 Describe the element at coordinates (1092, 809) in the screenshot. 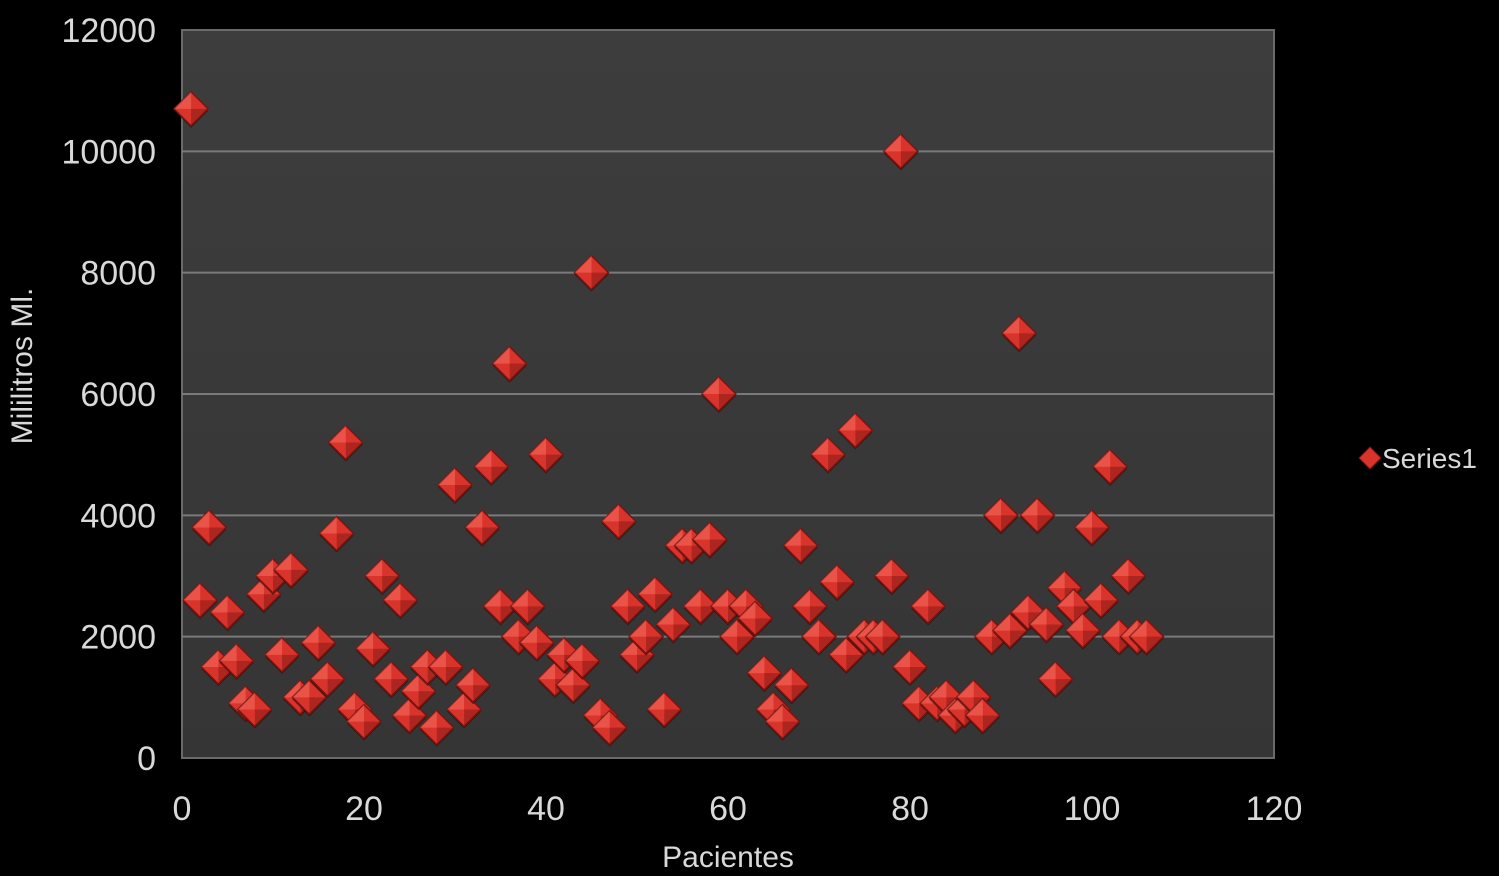

I see `x-tick-label: 100` at that location.